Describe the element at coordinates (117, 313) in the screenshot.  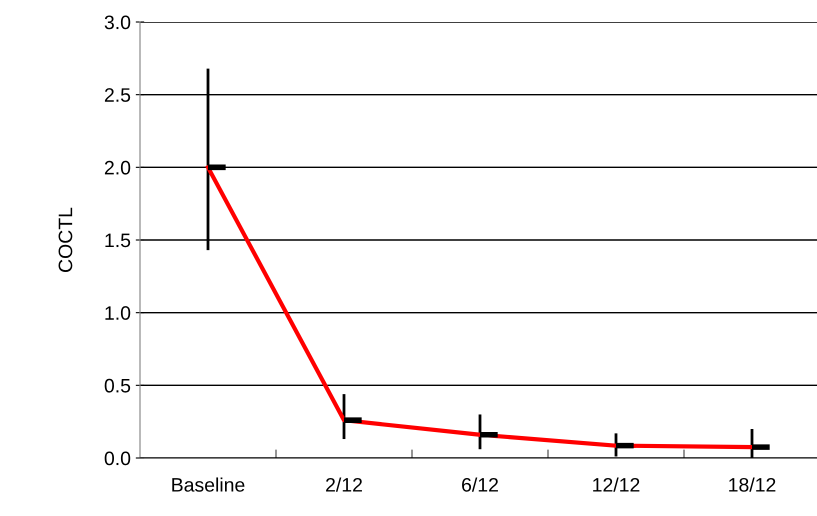
I see `y-tick-label: 1.0` at that location.